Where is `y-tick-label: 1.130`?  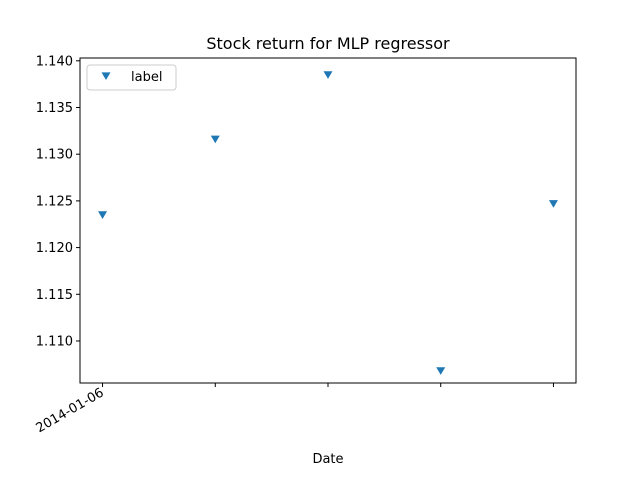 y-tick-label: 1.130 is located at coordinates (54, 155).